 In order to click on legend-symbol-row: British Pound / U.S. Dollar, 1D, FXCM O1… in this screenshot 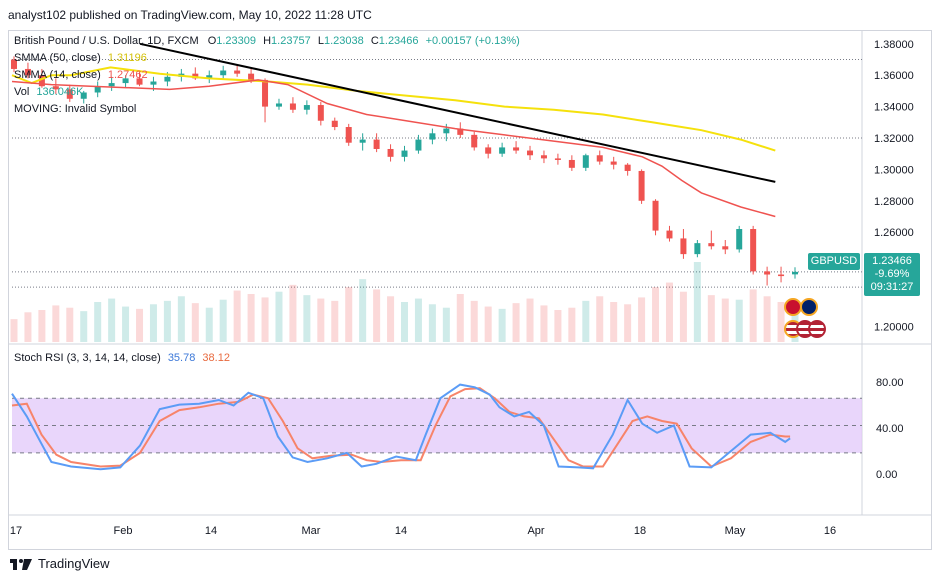, I will do `click(267, 41)`.